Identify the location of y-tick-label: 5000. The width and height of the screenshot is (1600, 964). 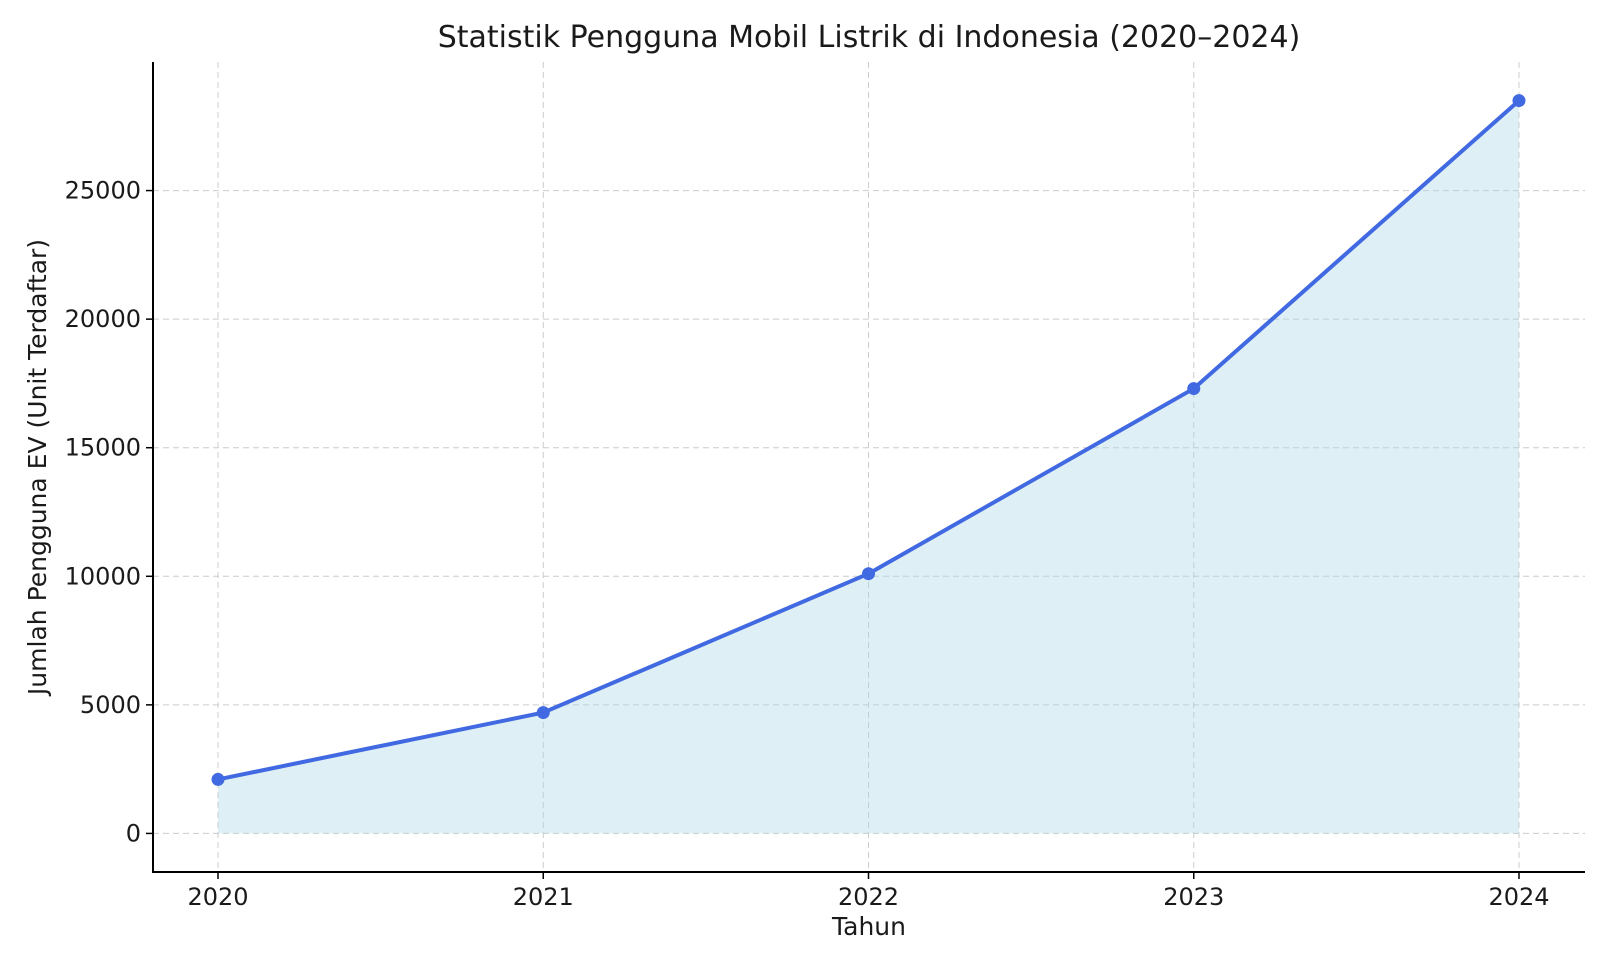
(110, 705).